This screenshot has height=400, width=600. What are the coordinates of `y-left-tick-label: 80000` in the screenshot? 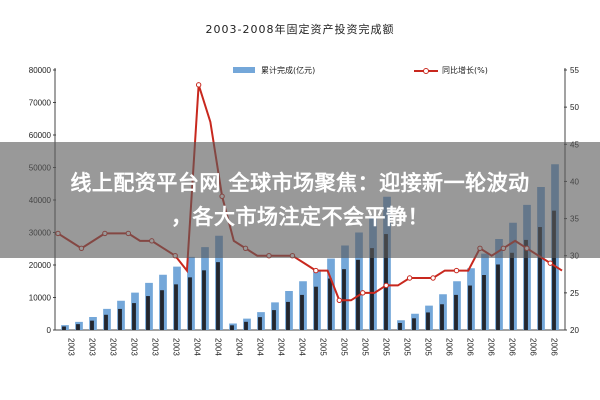 It's located at (40, 70).